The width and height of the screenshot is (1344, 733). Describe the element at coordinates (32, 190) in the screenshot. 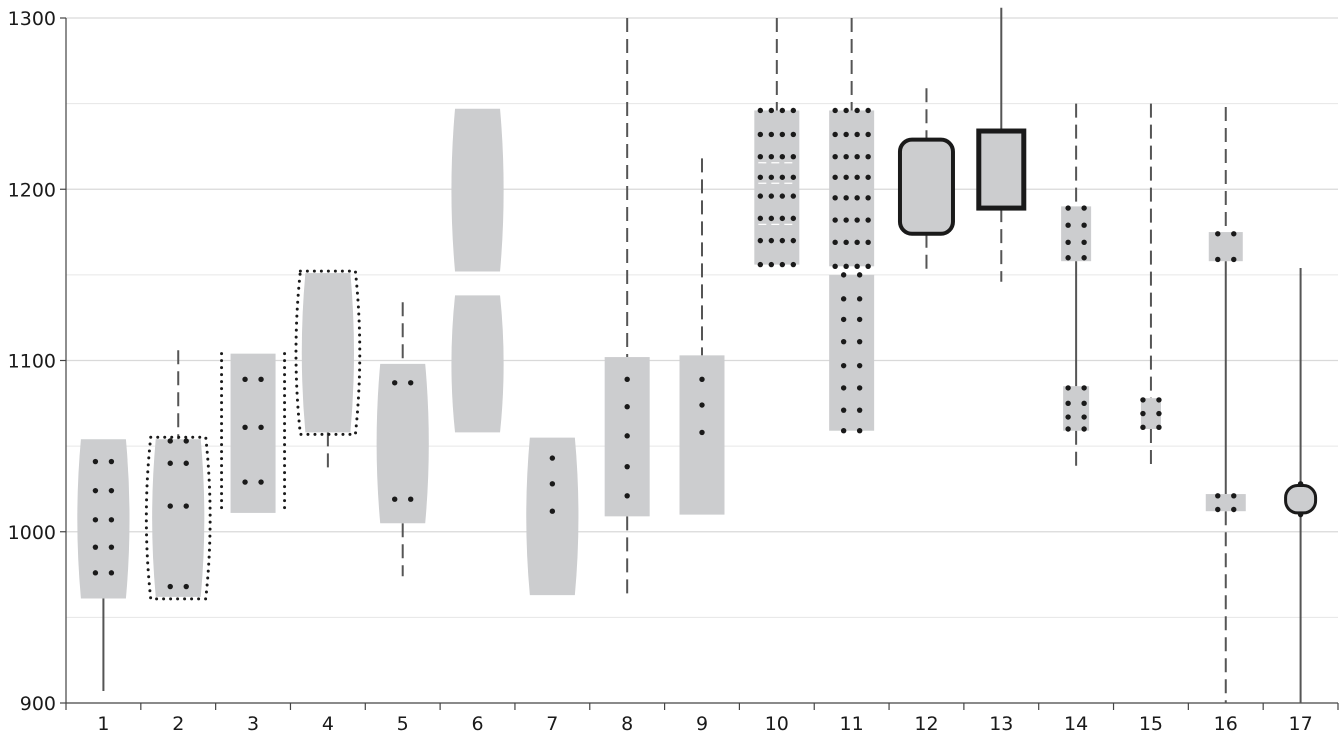

I see `y-tick-label: 1200` at that location.